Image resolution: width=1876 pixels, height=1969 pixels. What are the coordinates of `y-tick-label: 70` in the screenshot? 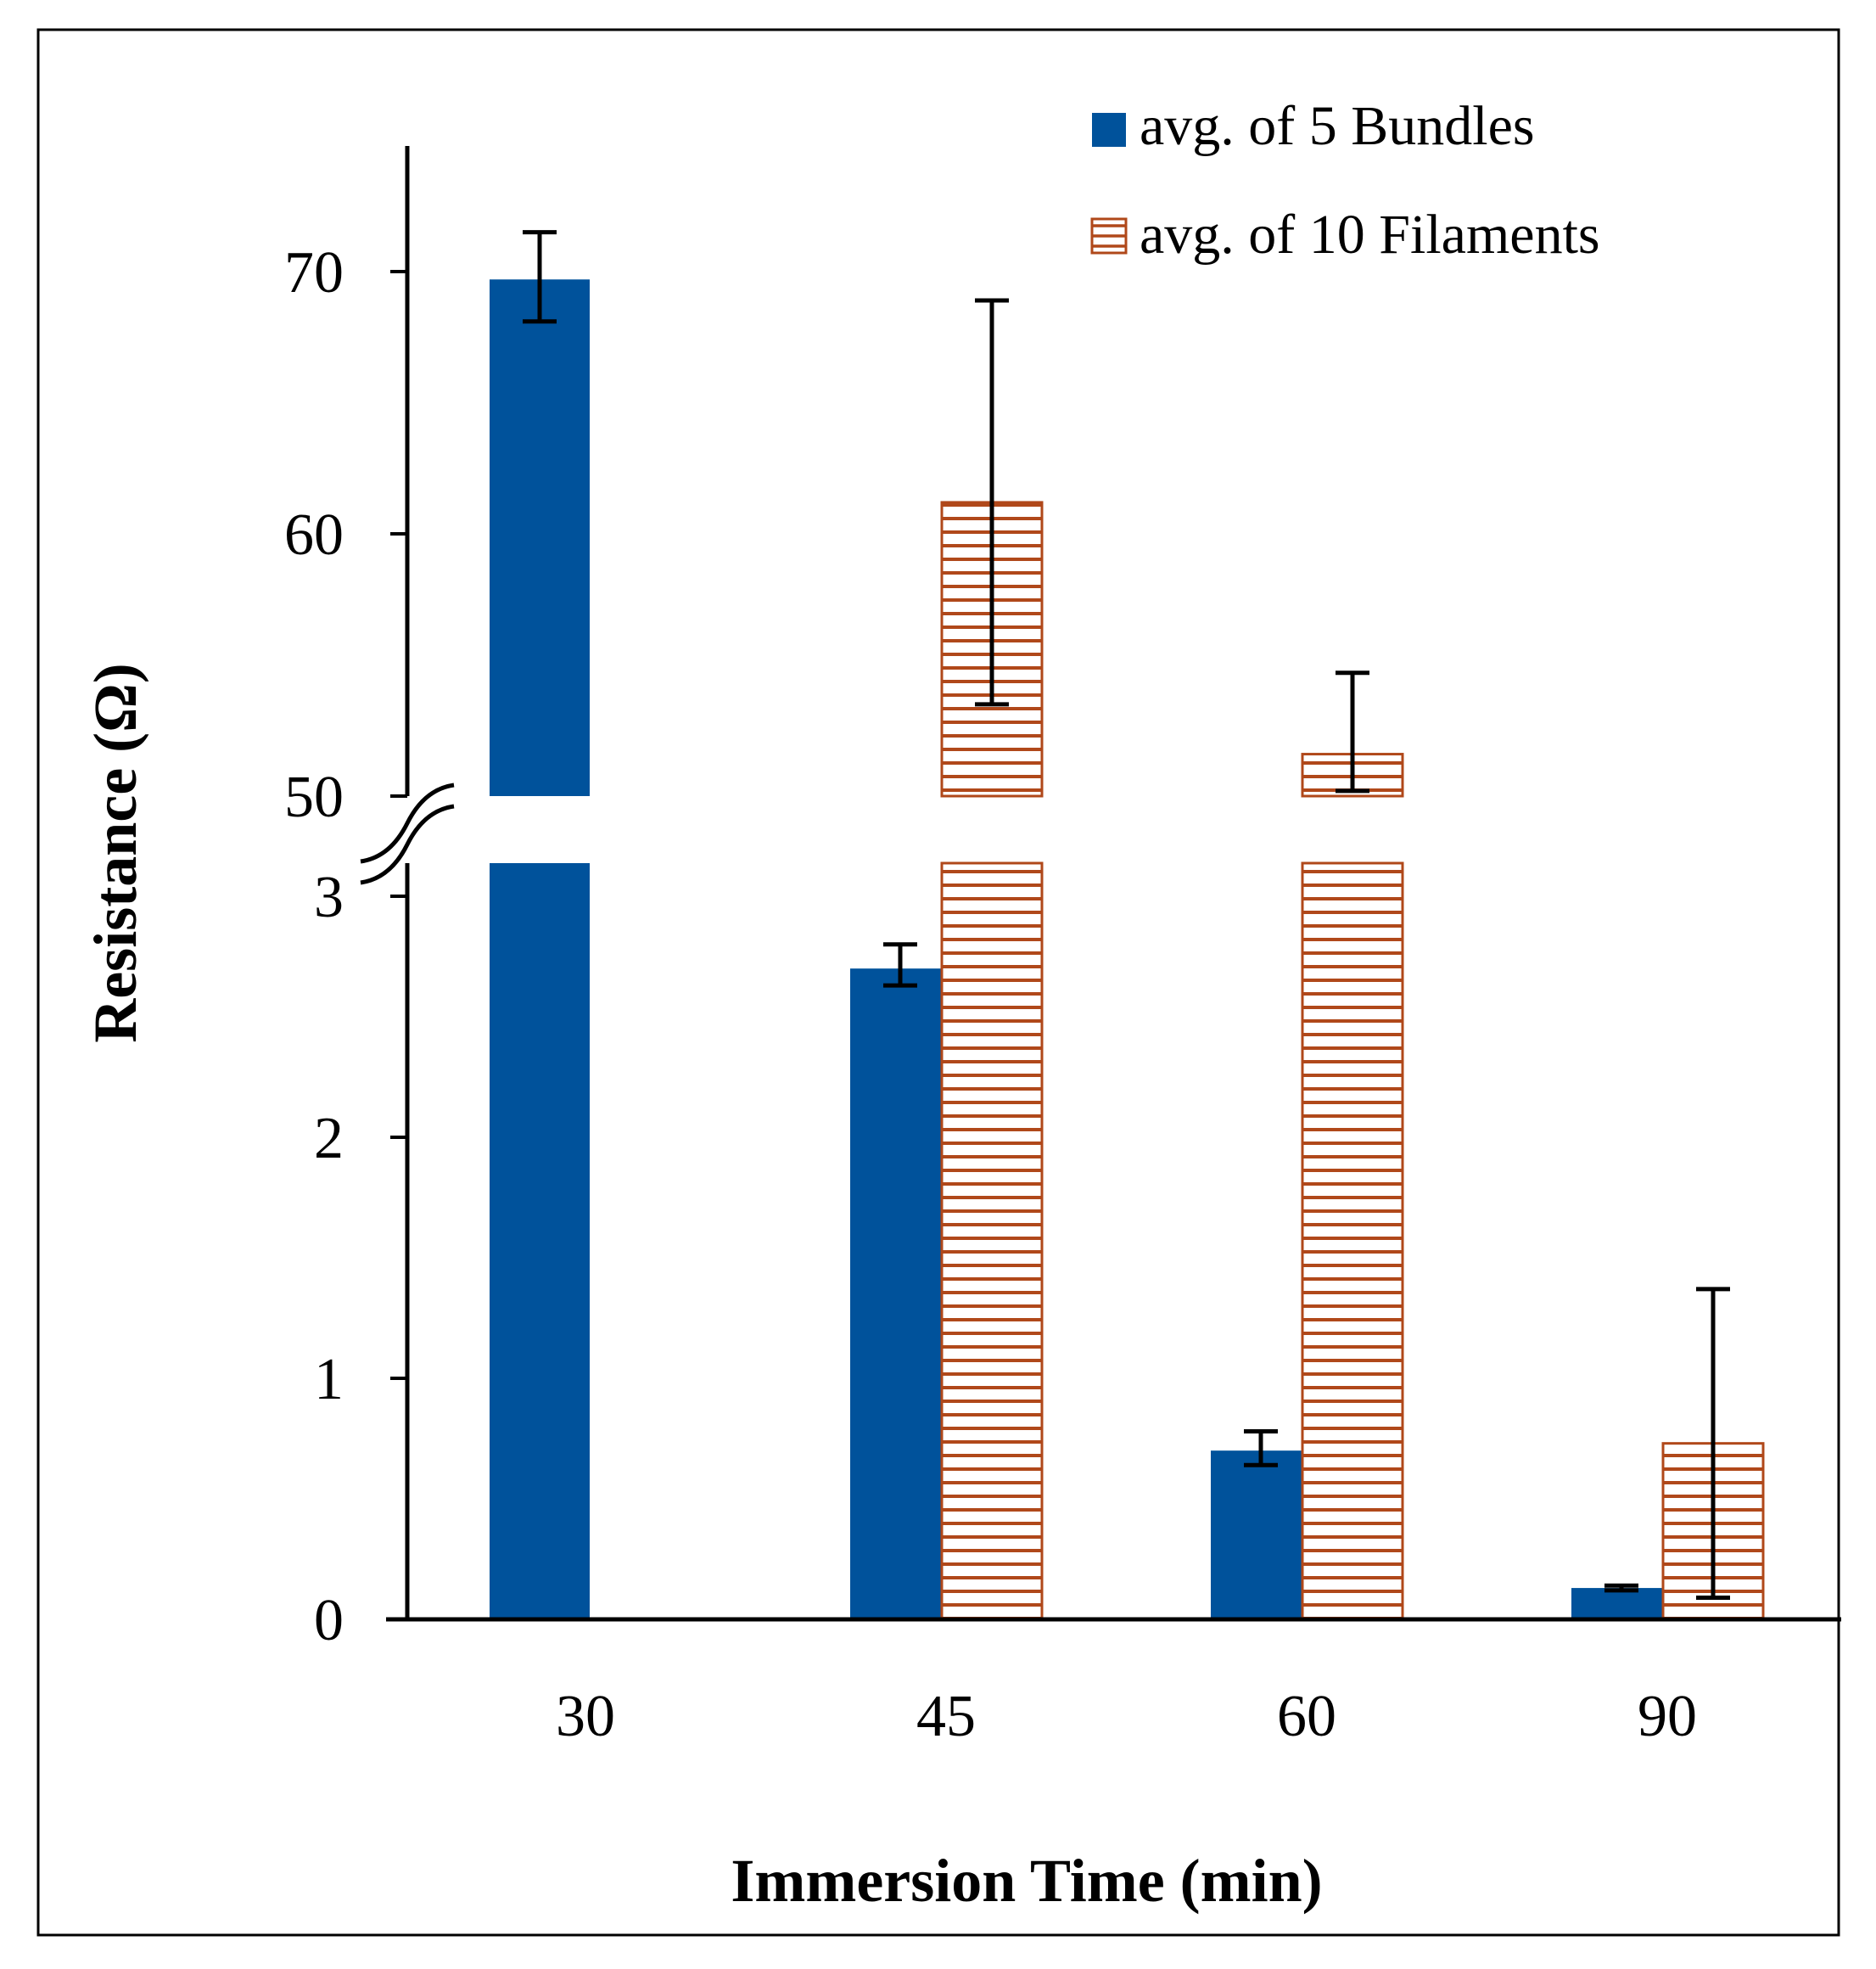 It's located at (314, 273).